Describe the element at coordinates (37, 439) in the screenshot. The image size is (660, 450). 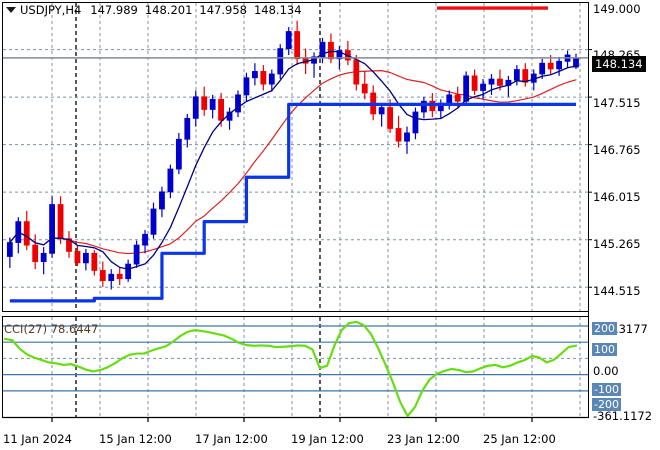
I see `date-tick-label: 11 Jan 2024` at that location.